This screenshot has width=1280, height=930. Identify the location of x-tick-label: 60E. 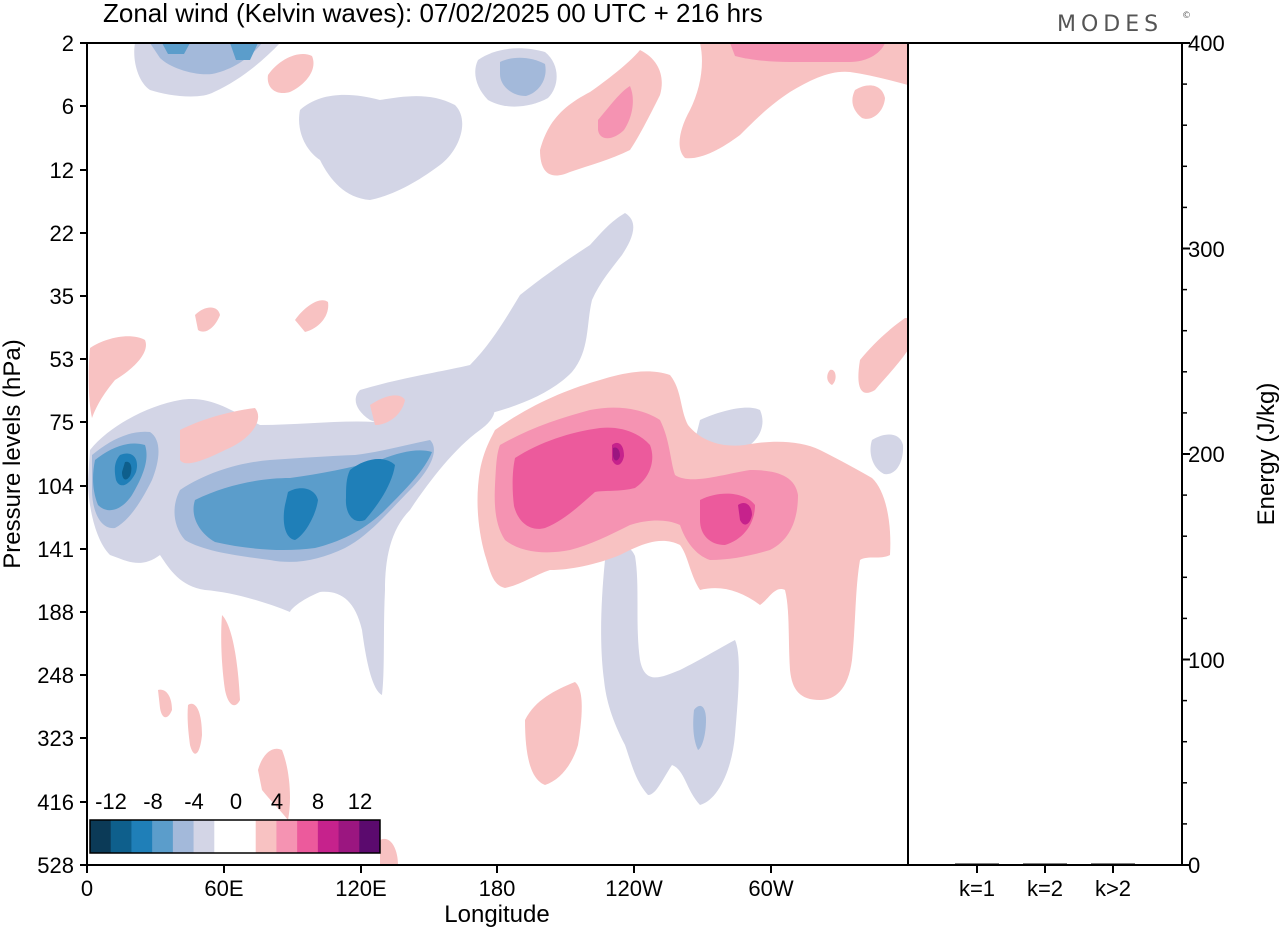
(223, 888).